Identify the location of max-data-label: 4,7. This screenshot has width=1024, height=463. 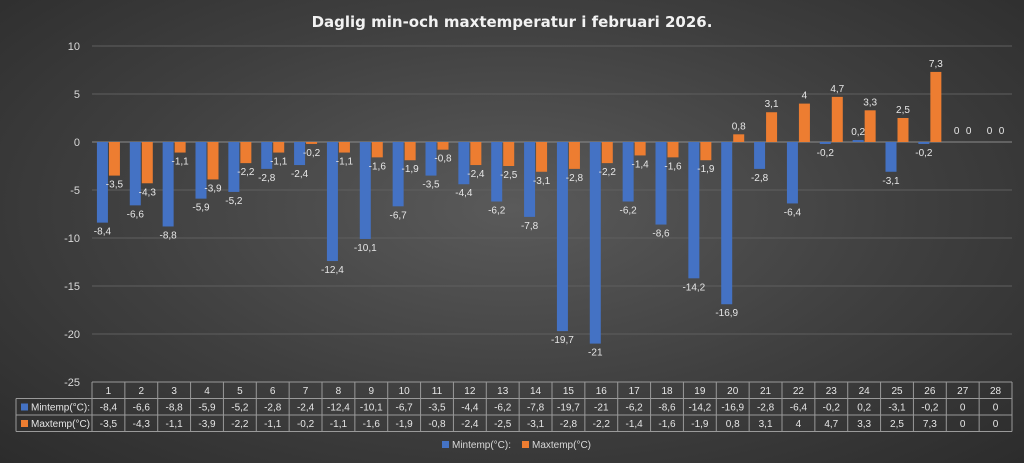
(837, 89).